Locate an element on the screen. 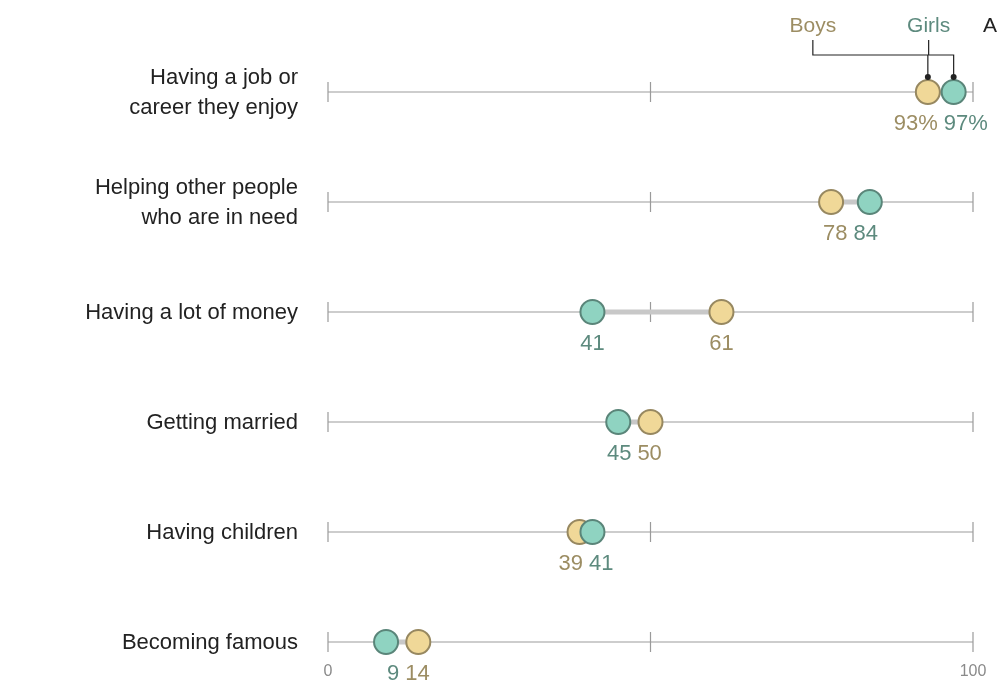 The height and width of the screenshot is (691, 1008). data-label: 45 is located at coordinates (619, 452).